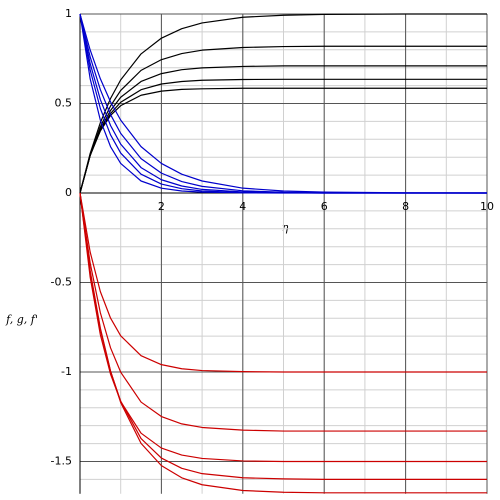  What do you see at coordinates (242, 206) in the screenshot?
I see `x-tick-label: 4` at bounding box center [242, 206].